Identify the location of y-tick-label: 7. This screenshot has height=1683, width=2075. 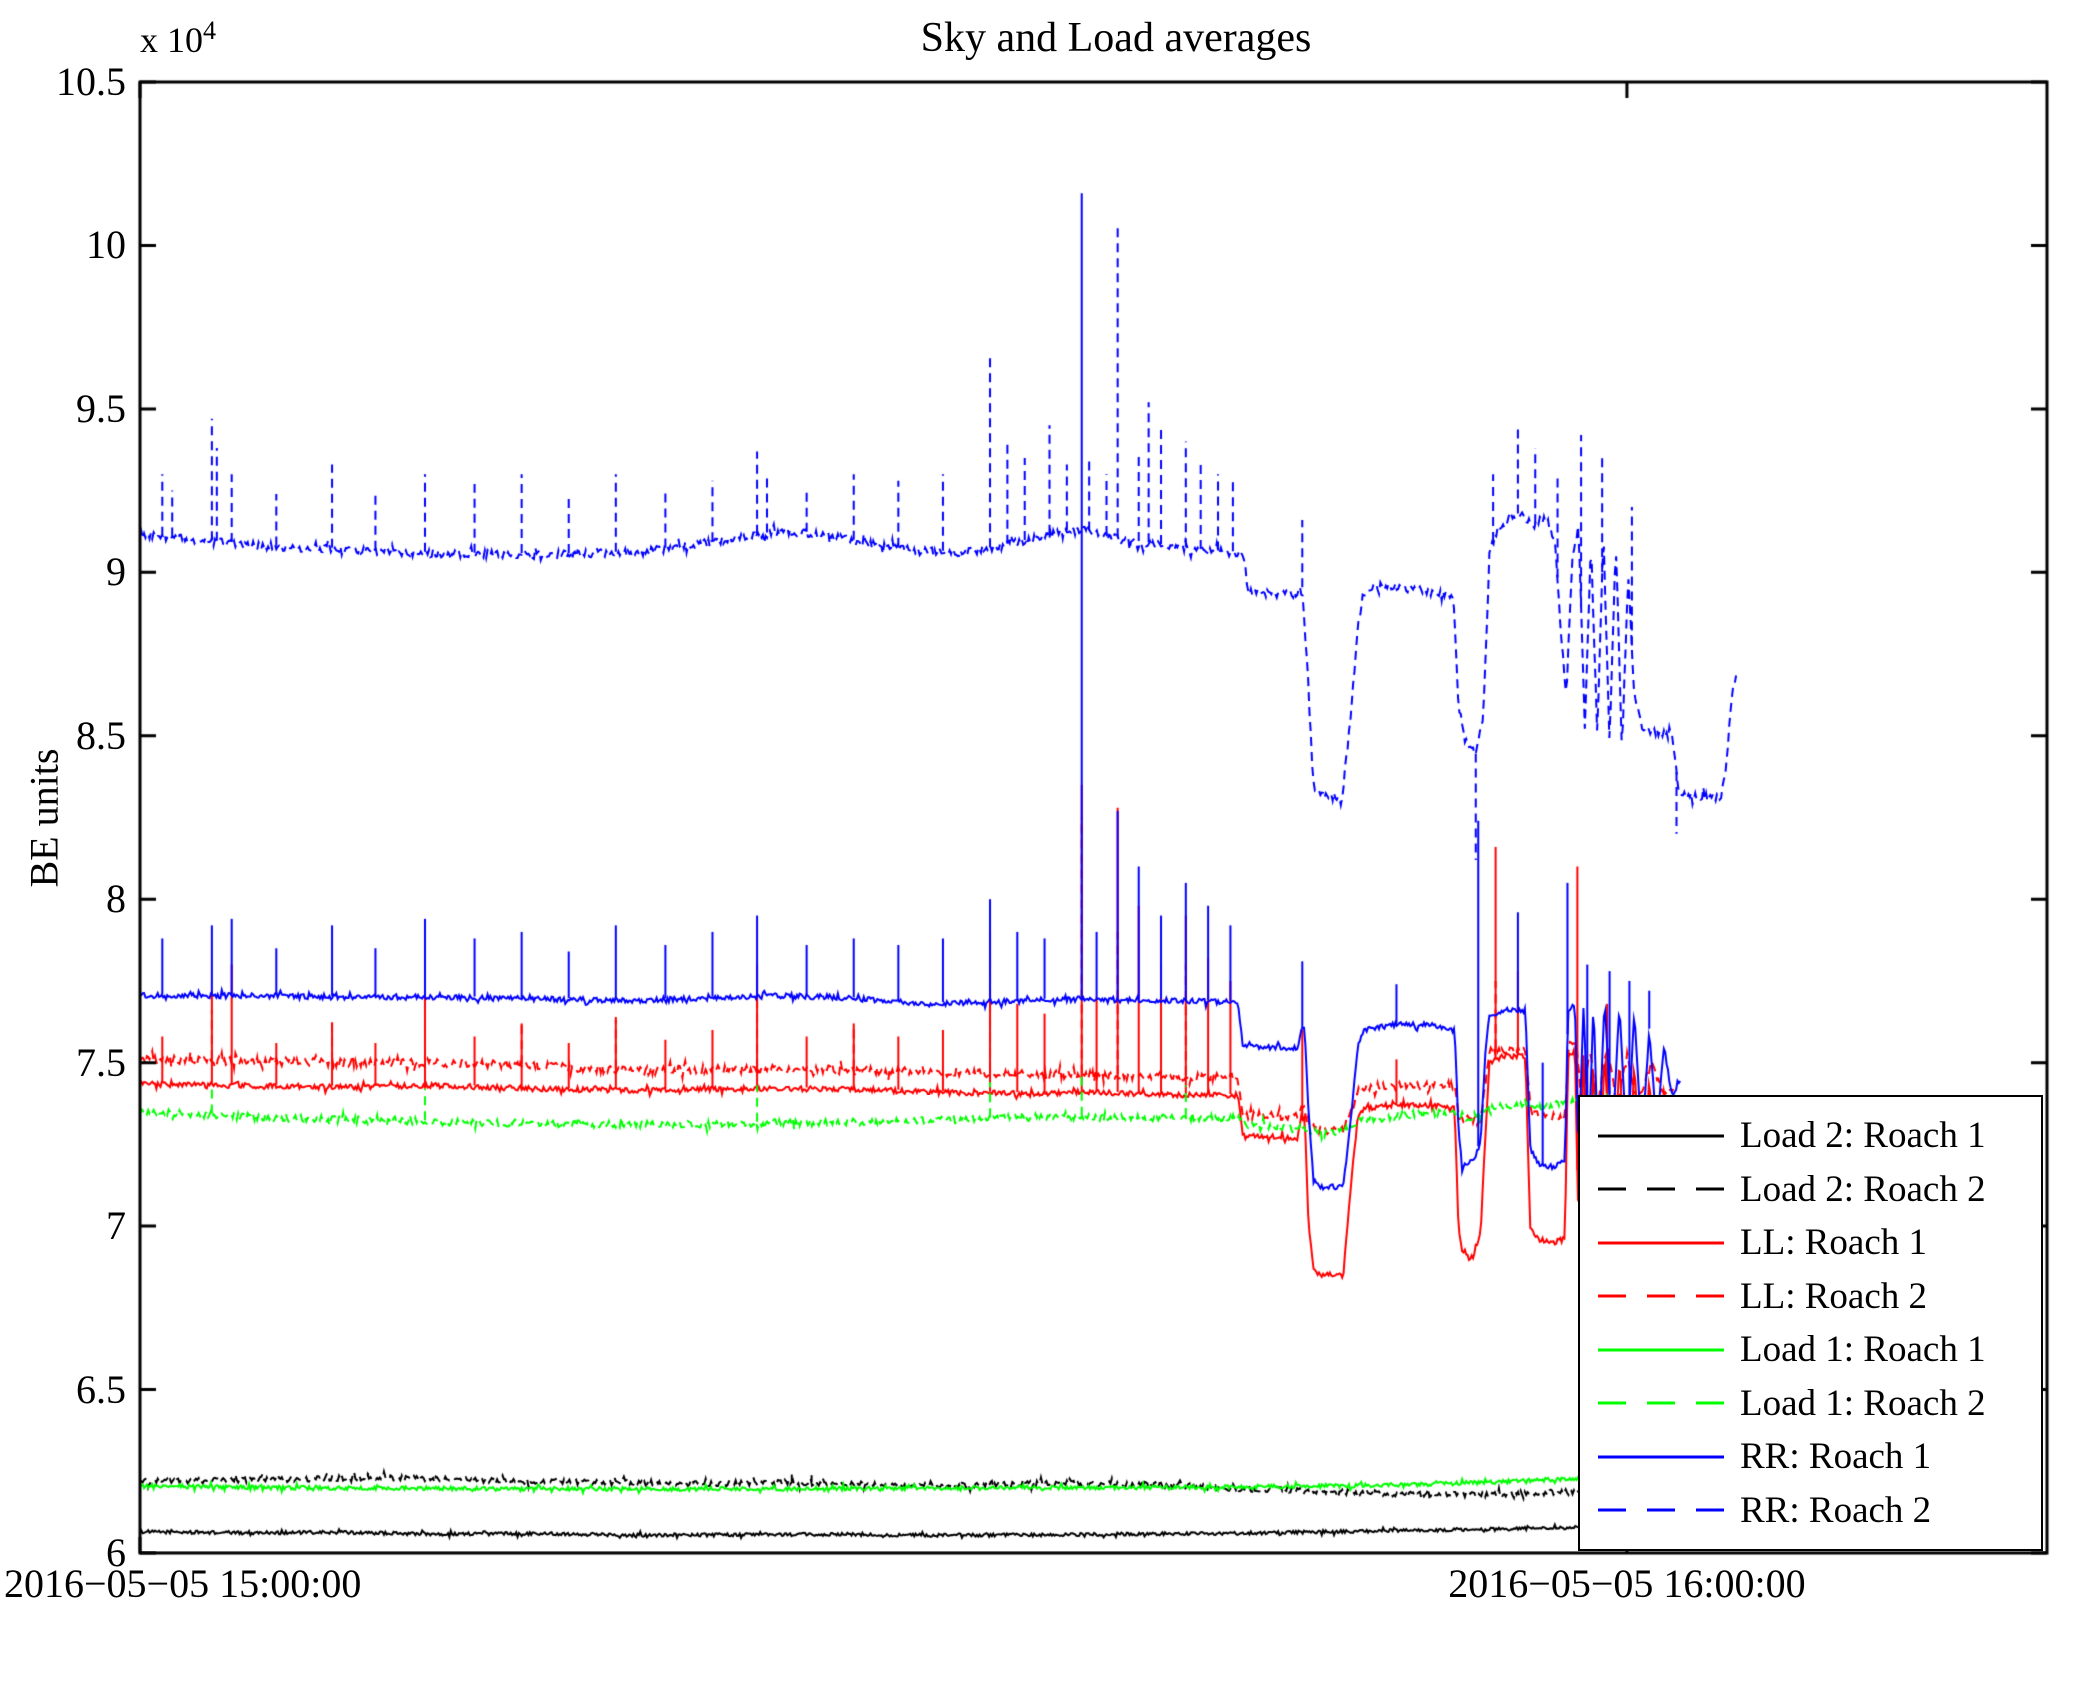
(116, 1226).